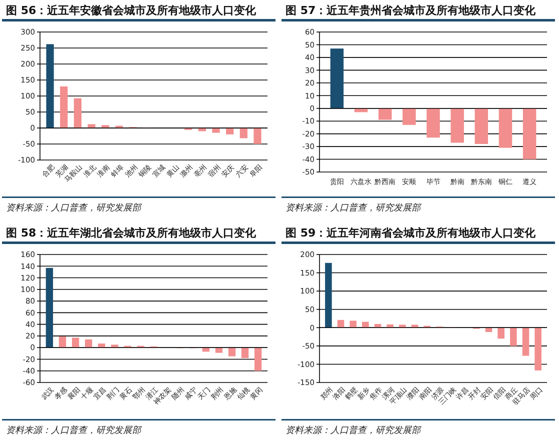 This screenshot has width=559, height=445. Describe the element at coordinates (132, 233) in the screenshot. I see `chart-title: 图 58：近五年湖北省会城市及所有地级市人口变化` at that location.